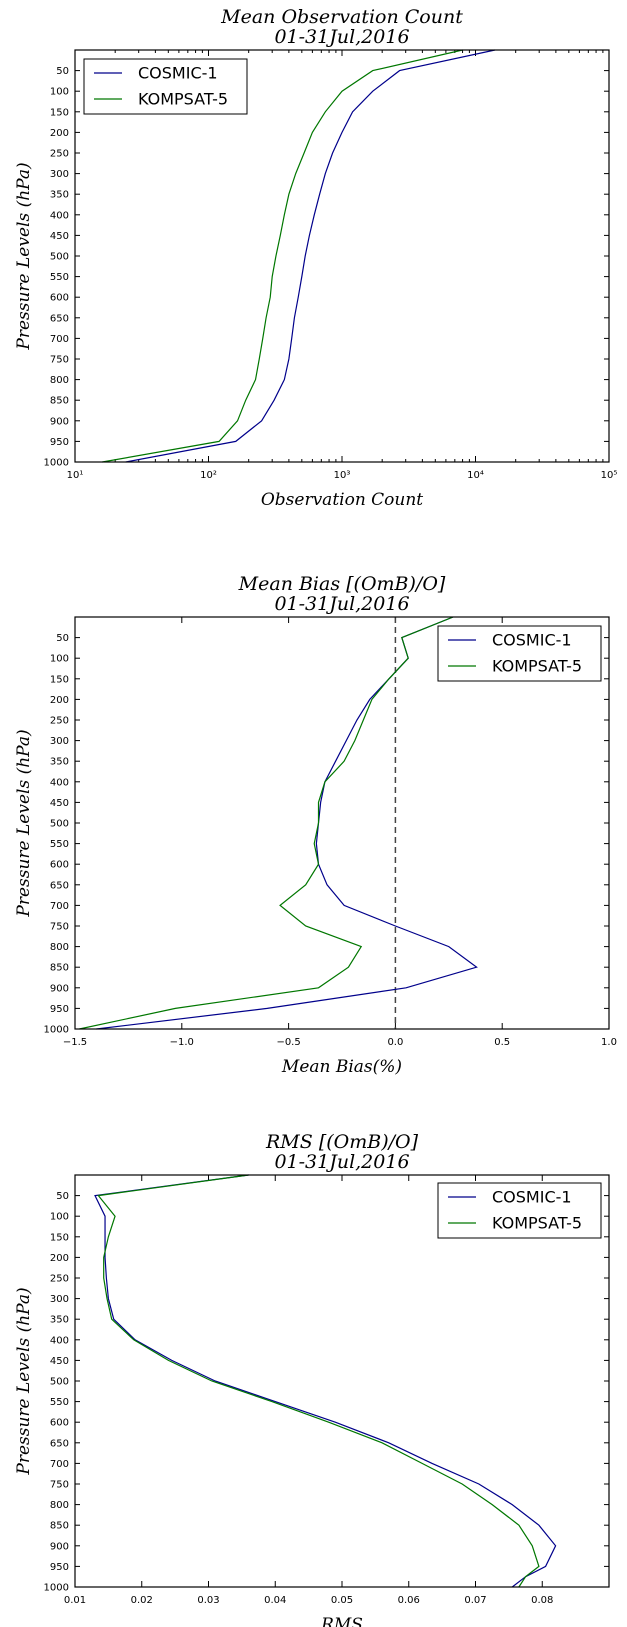  What do you see at coordinates (342, 500) in the screenshot?
I see `x-axis-label: Observation Count` at bounding box center [342, 500].